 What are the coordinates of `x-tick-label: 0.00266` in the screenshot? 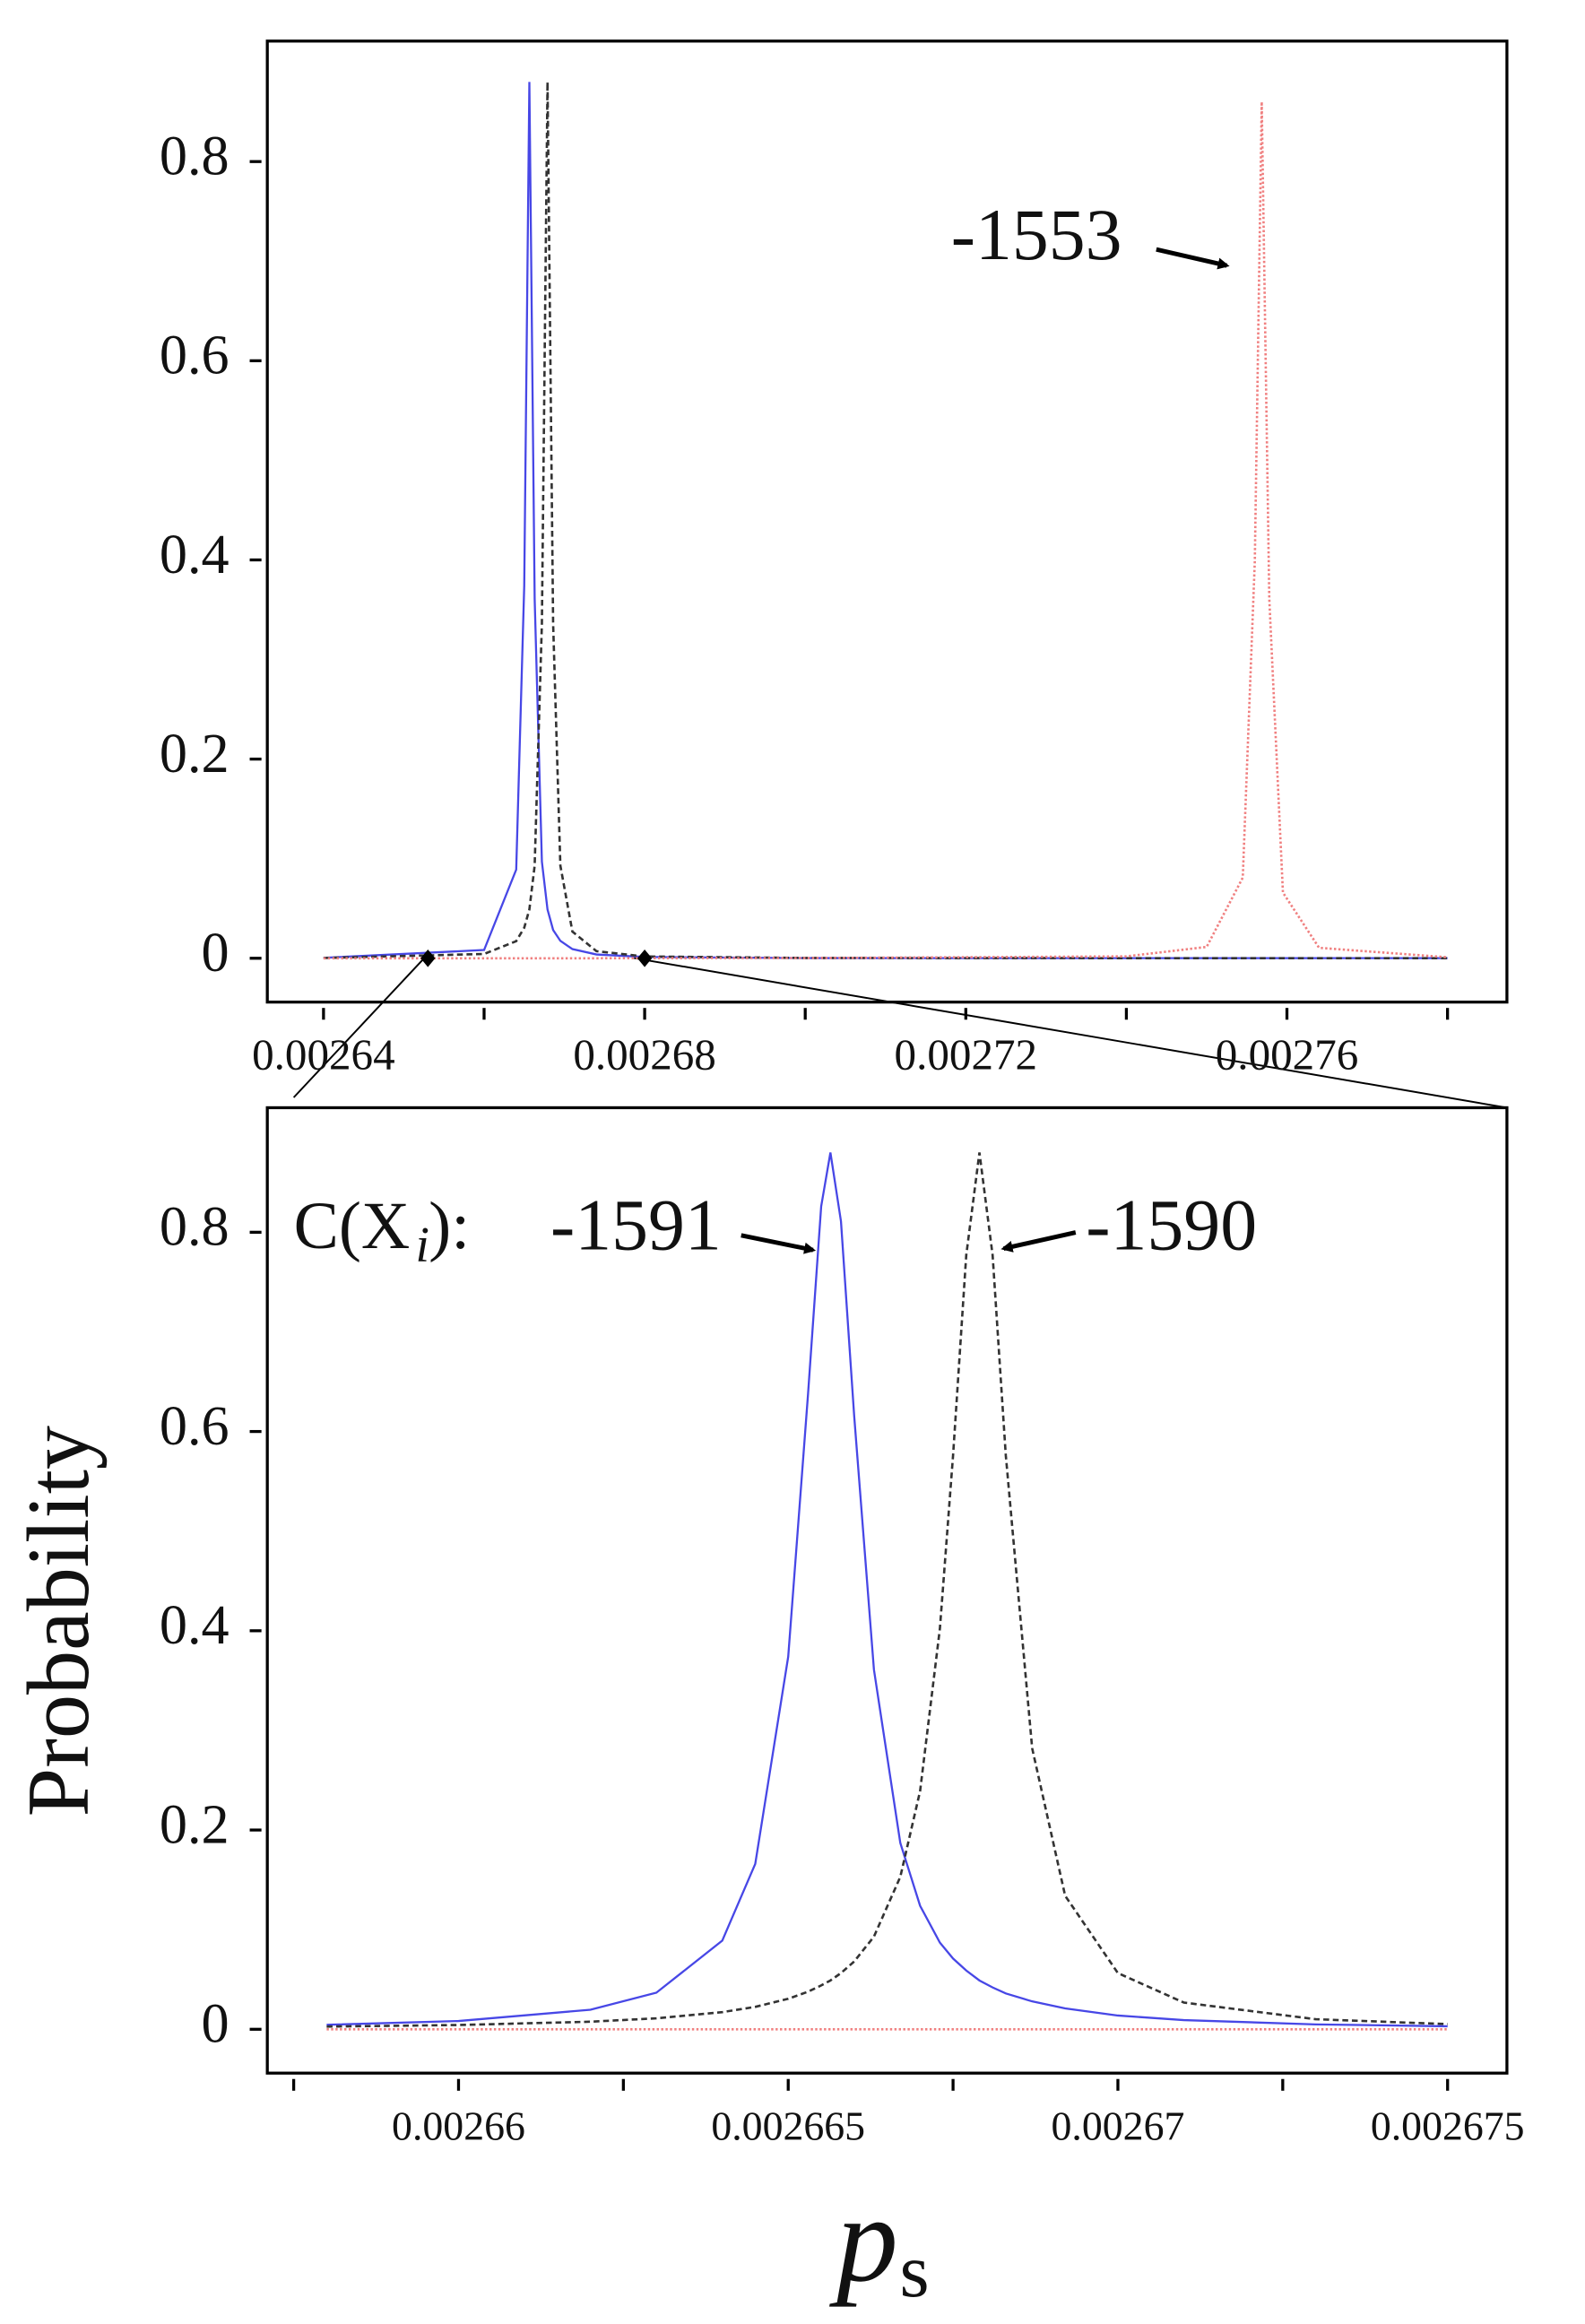 It's located at (459, 2126).